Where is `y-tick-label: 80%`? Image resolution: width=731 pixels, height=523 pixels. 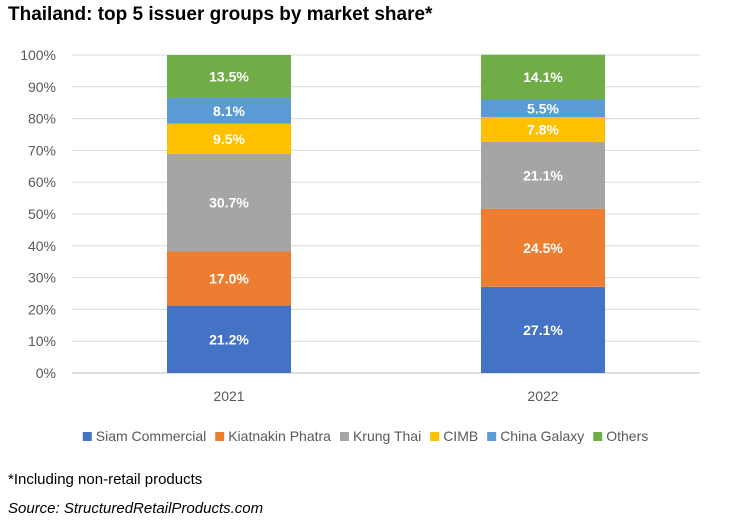
y-tick-label: 80% is located at coordinates (42, 119).